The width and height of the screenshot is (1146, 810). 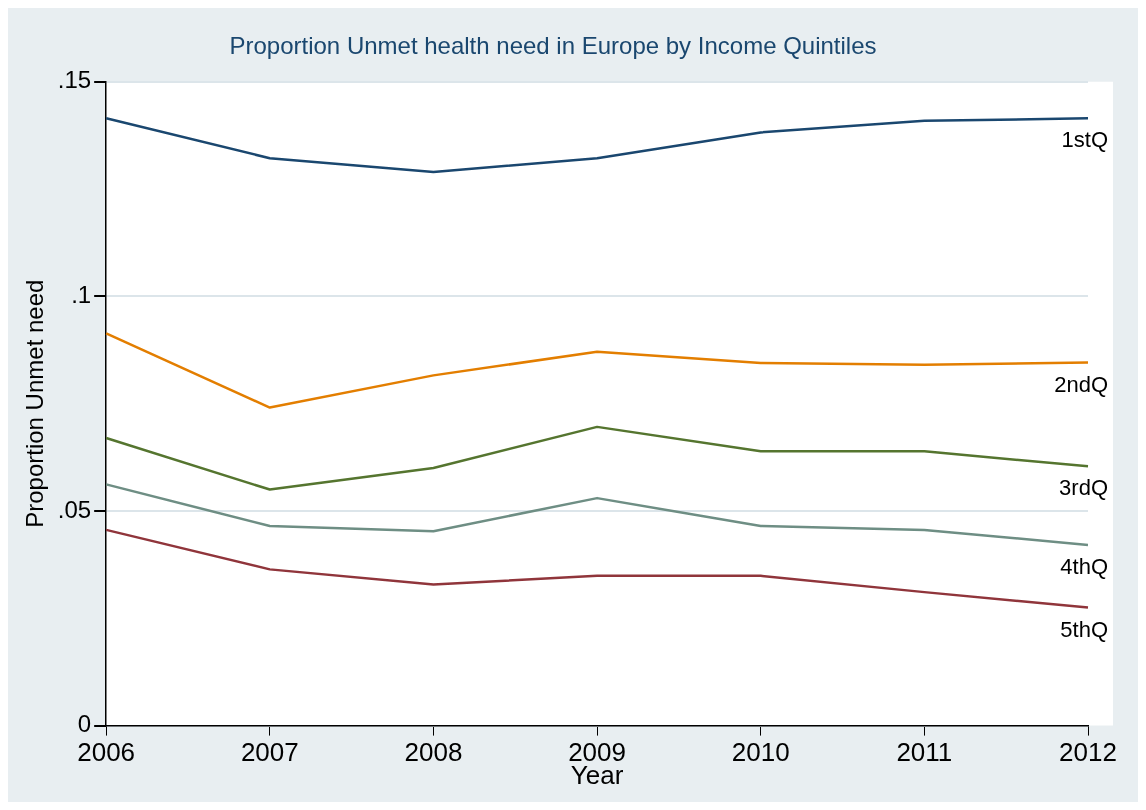 I want to click on series-label: 3rdQ, so click(x=1083, y=488).